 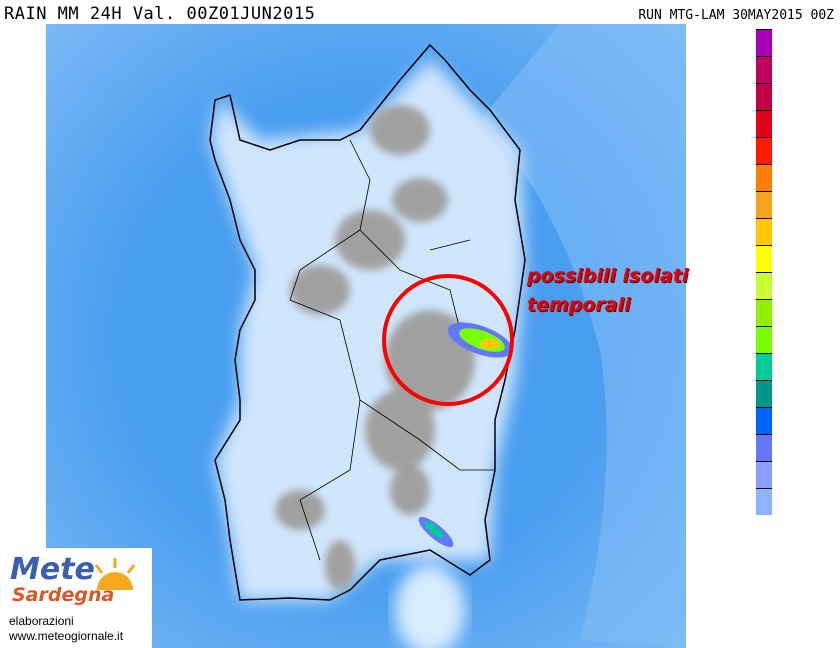 I want to click on map-title: RAIN MM 24H Val. 00Z01JUN2015, so click(x=160, y=14).